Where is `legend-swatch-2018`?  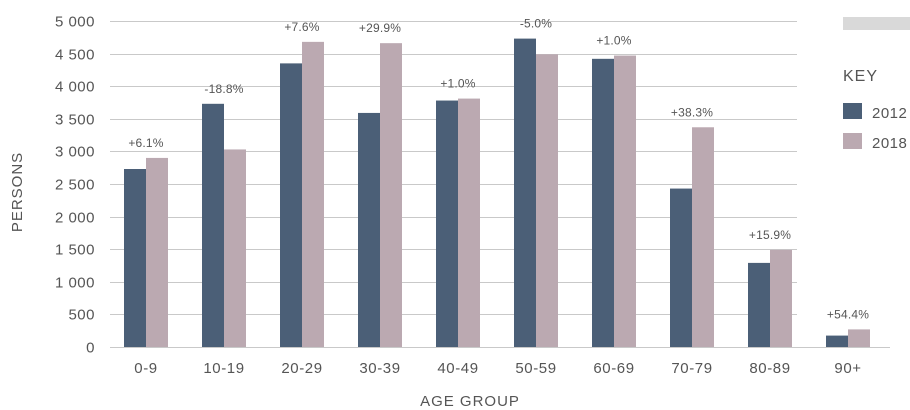
legend-swatch-2018 is located at coordinates (852, 141).